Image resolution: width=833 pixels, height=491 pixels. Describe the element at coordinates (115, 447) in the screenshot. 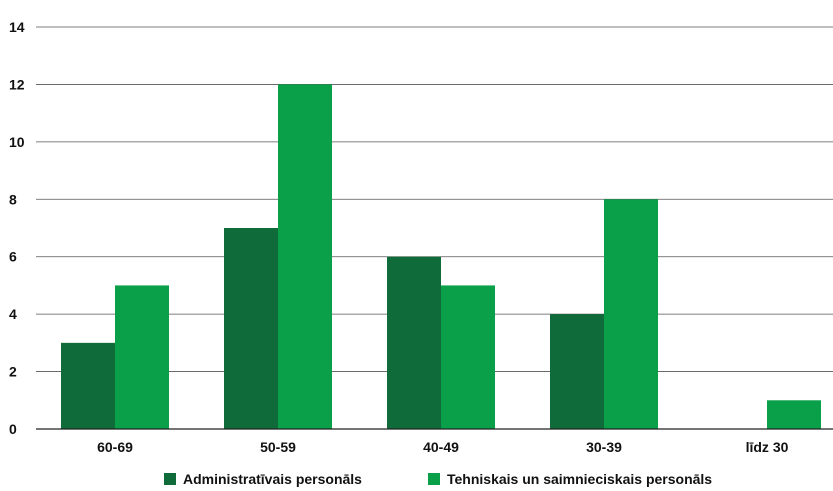

I see `x-tick-label: 60-69` at that location.